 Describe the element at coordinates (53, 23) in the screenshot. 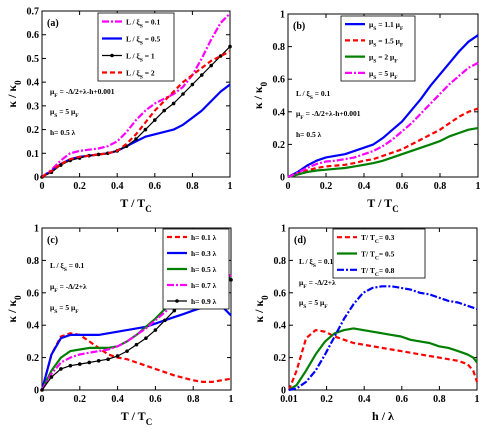

I see `panel-label: (a)` at that location.